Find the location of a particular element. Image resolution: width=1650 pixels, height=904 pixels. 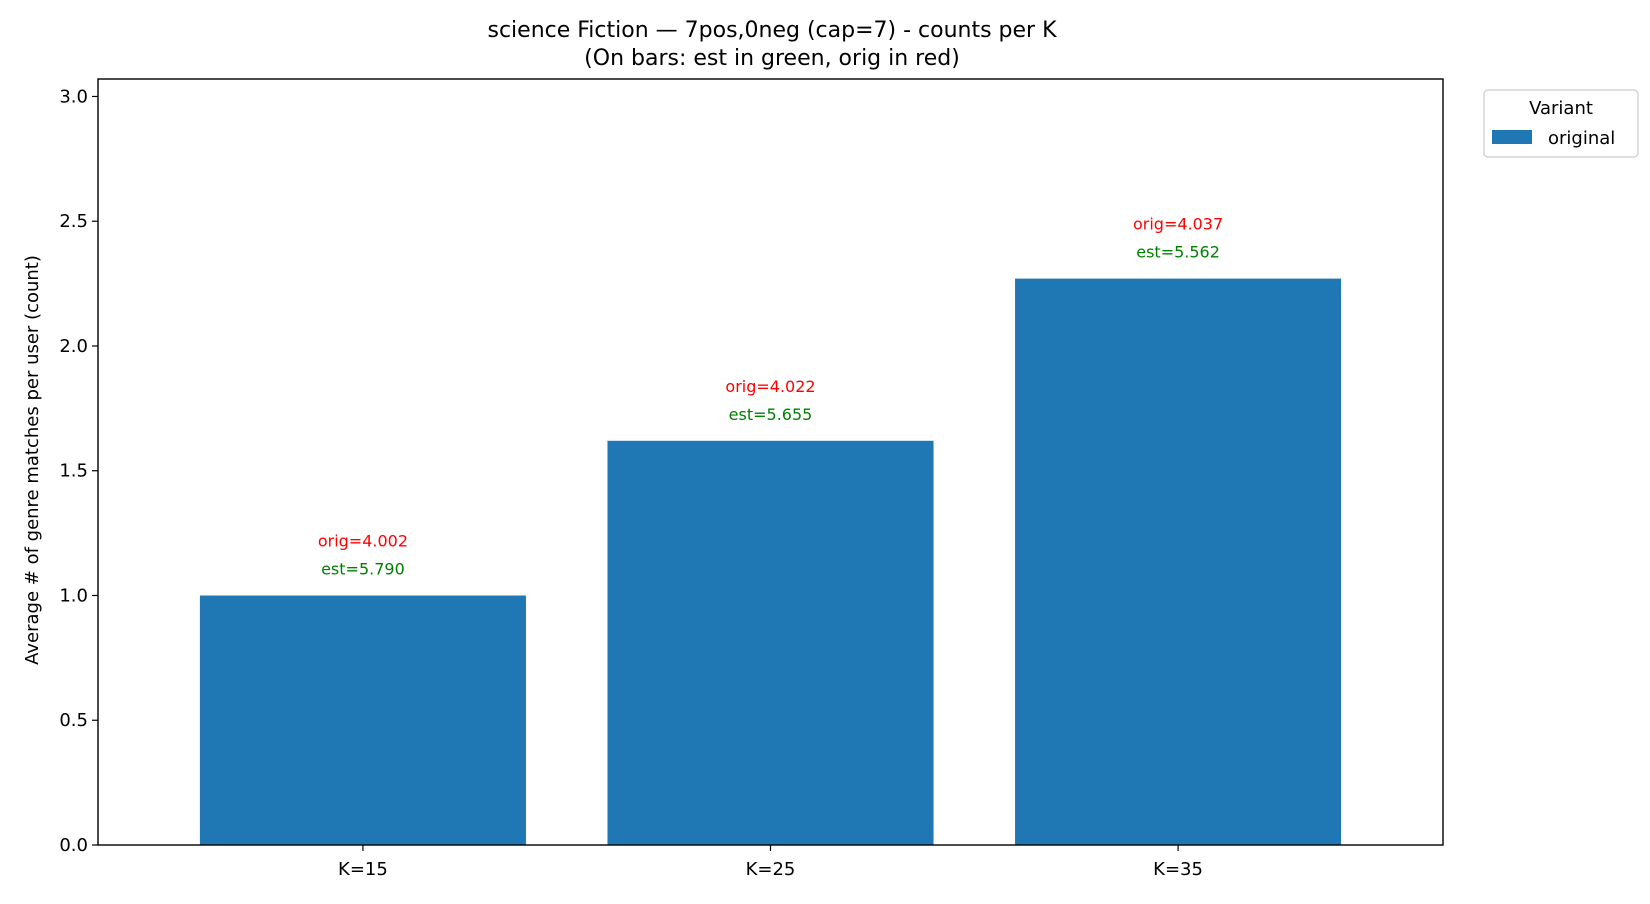

orig-label: orig=4.002 is located at coordinates (363, 540).